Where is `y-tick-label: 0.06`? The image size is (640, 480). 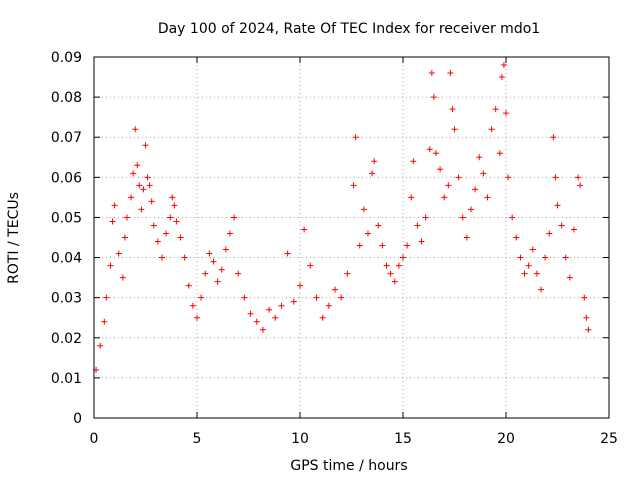 y-tick-label: 0.06 is located at coordinates (66, 178).